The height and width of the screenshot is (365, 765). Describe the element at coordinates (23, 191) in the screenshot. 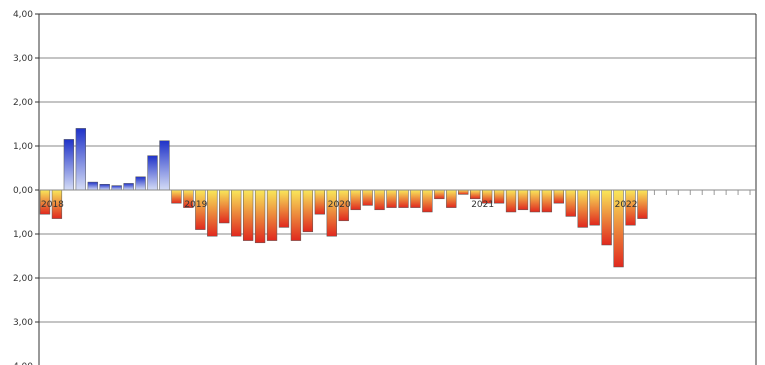

I see `y-tick-label: 0,00` at that location.